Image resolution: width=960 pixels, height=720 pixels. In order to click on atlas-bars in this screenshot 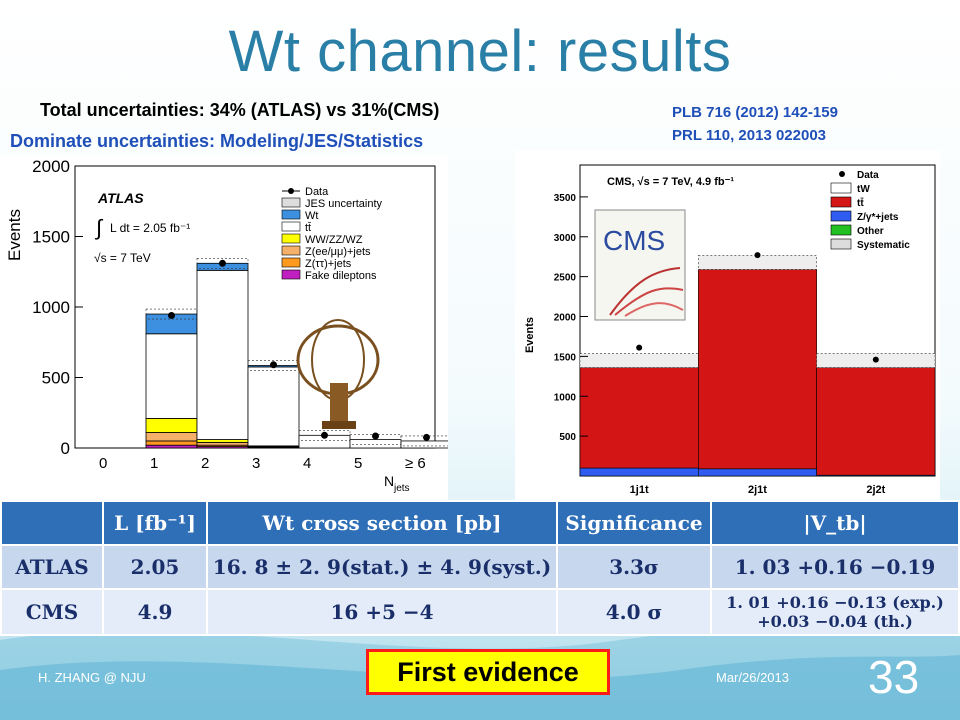, I will do `click(299, 353)`.